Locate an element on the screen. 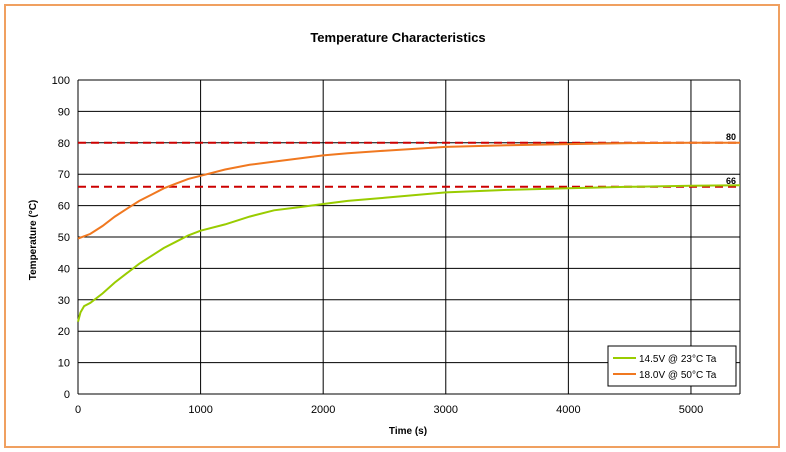 The image size is (786, 452). x-tick-label: 2000 is located at coordinates (323, 410).